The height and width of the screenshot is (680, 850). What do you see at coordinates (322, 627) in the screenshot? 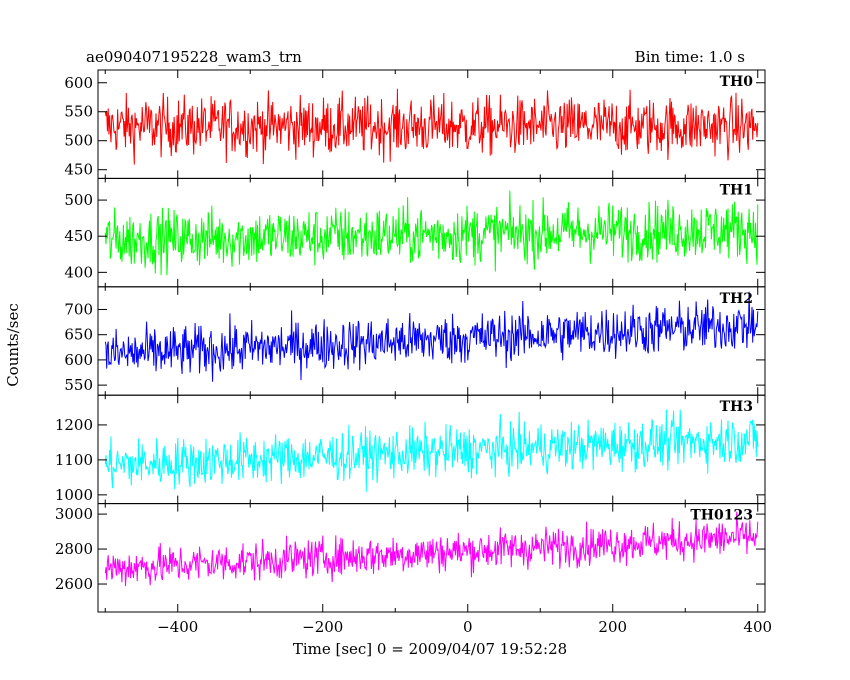
I see `x-tick-label: −200` at bounding box center [322, 627].